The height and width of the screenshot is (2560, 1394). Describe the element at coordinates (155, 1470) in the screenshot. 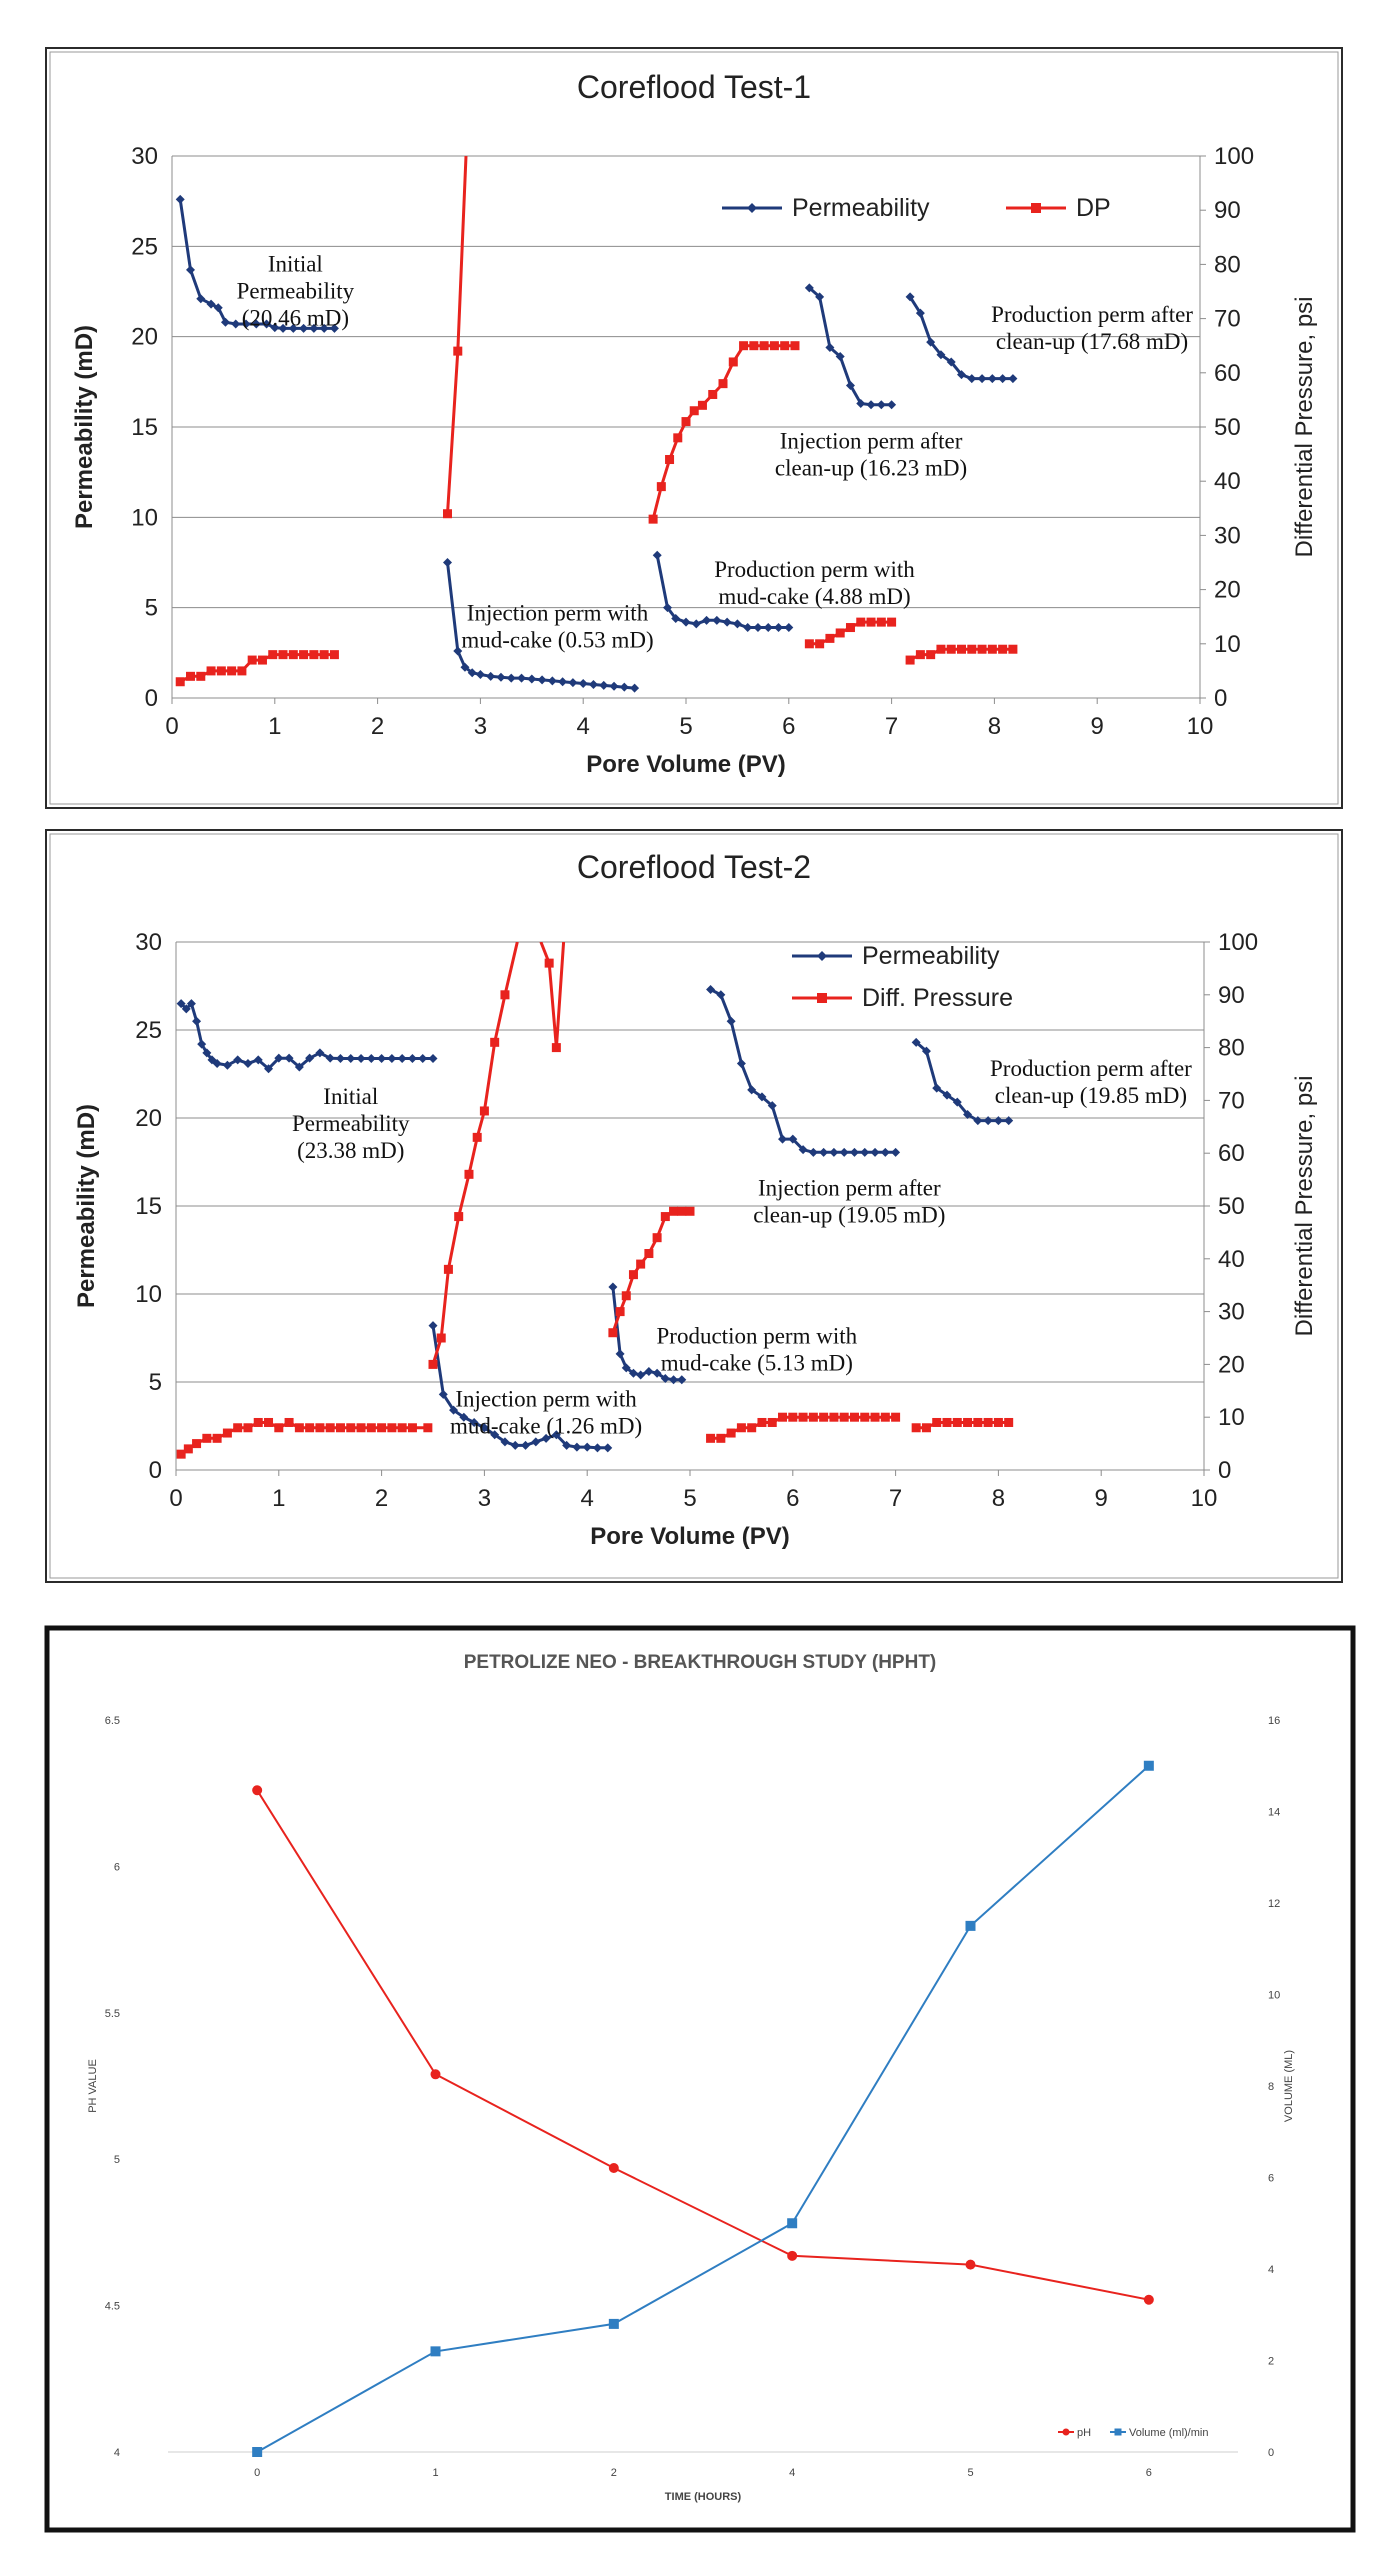

I see `y-tick-label: 0` at that location.